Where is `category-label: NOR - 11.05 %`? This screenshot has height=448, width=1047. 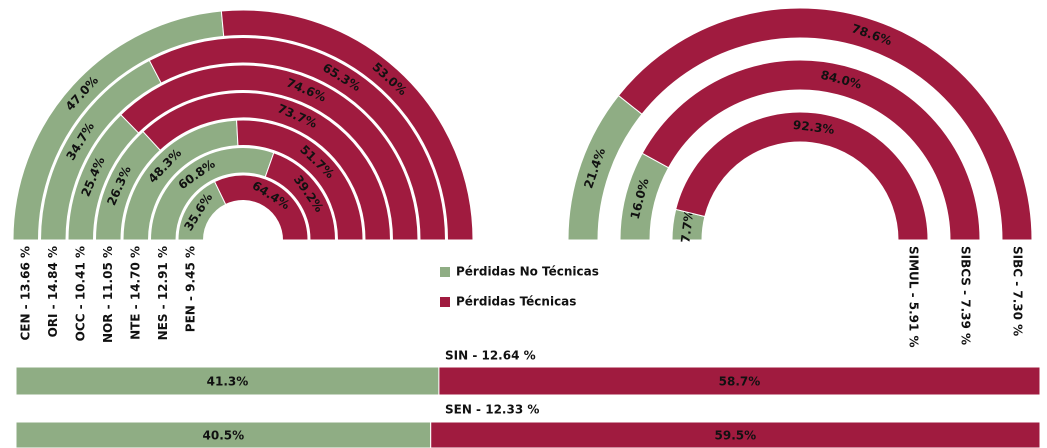 category-label: NOR - 11.05 % is located at coordinates (108, 294).